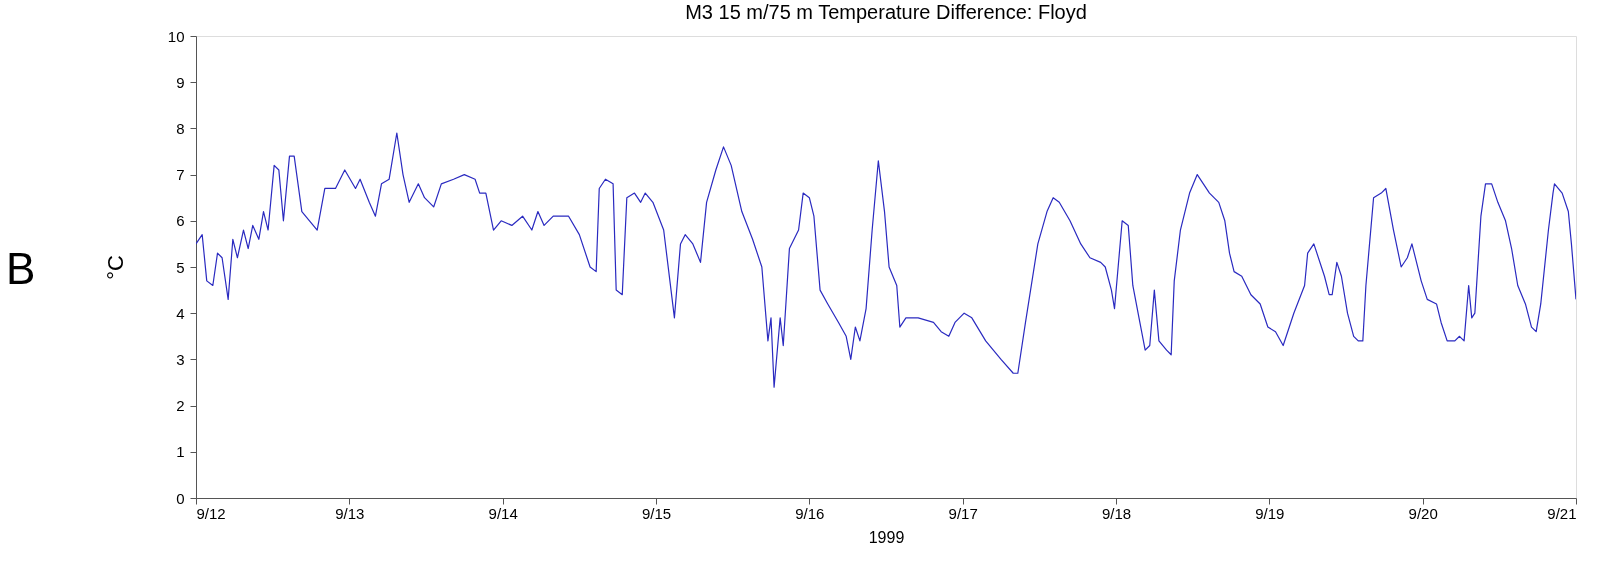 Image resolution: width=1606 pixels, height=579 pixels. What do you see at coordinates (180, 359) in the screenshot?
I see `y-tick-label: 3` at bounding box center [180, 359].